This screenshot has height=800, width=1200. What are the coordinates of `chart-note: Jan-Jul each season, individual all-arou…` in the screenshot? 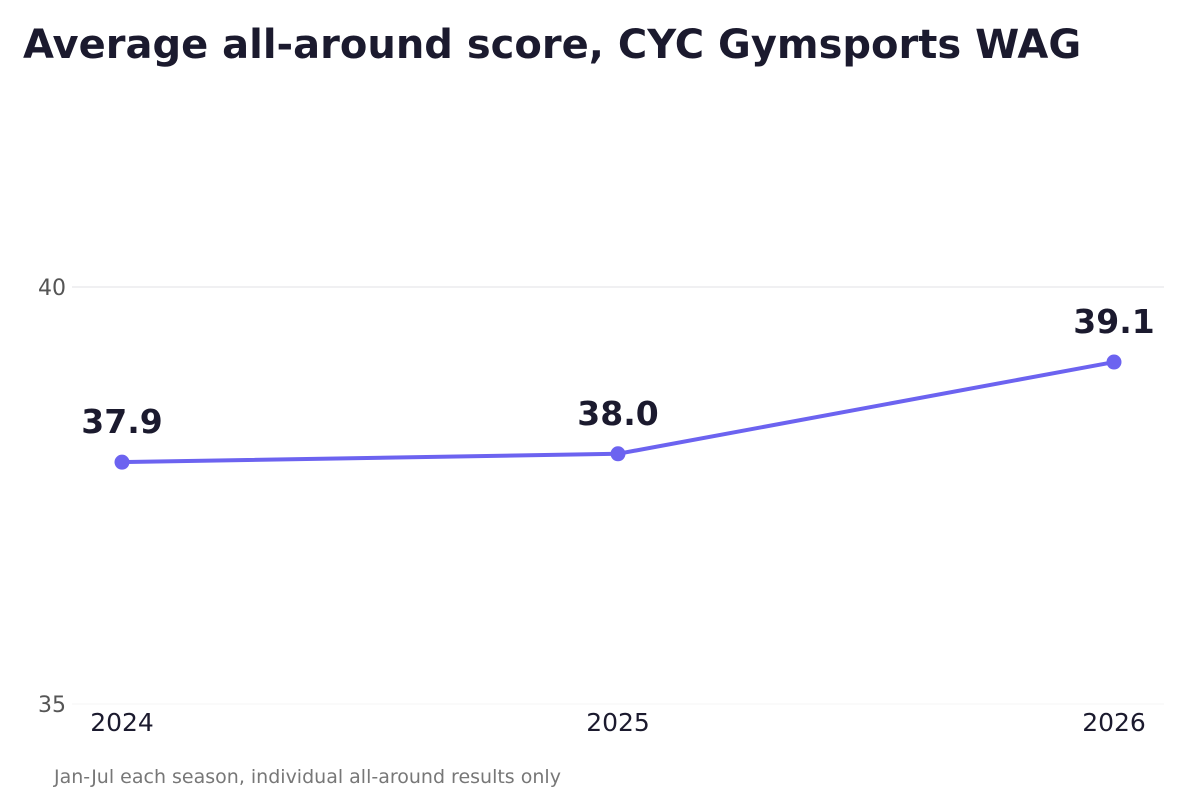 It's located at (307, 777).